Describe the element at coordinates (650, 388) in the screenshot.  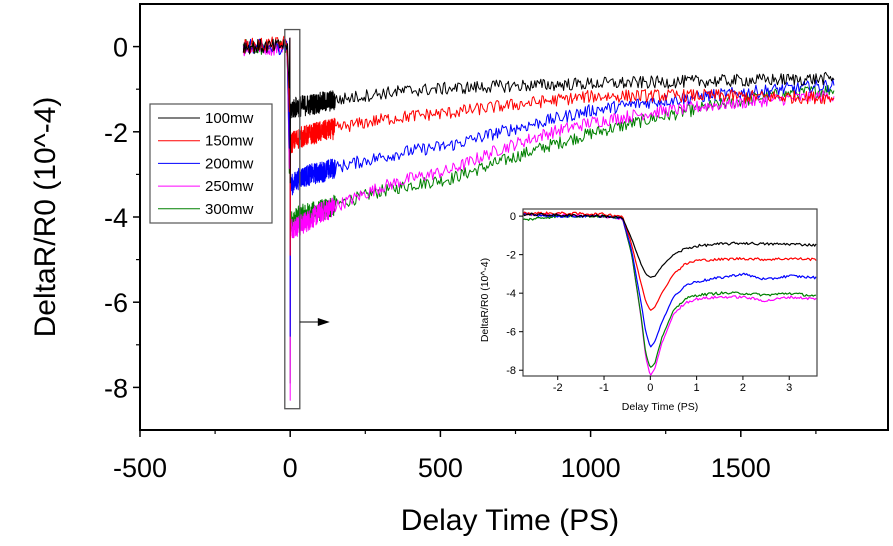
I see `inset-x-tick-label: 0` at that location.